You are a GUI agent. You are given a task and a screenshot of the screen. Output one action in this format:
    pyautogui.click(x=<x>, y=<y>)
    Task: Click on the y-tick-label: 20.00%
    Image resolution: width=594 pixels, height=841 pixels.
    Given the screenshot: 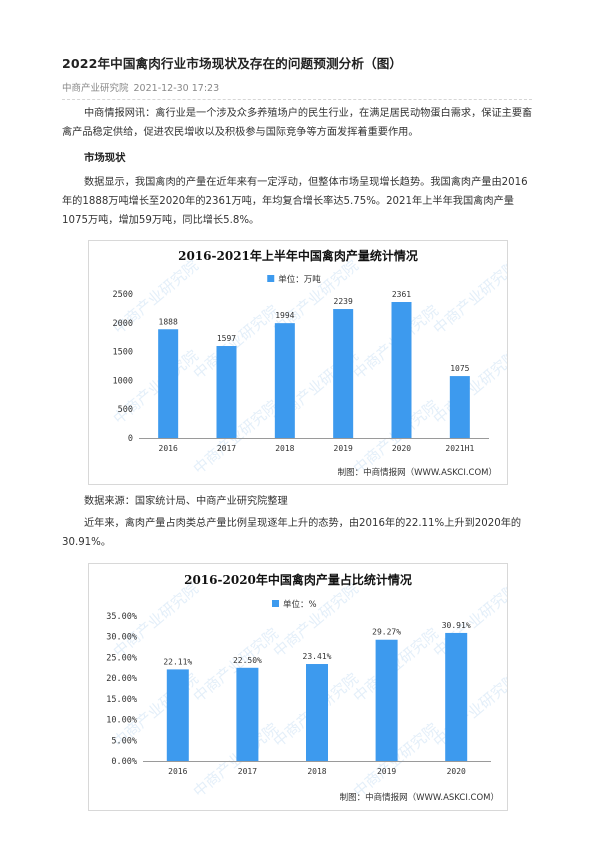 What is the action you would take?
    pyautogui.click(x=121, y=679)
    